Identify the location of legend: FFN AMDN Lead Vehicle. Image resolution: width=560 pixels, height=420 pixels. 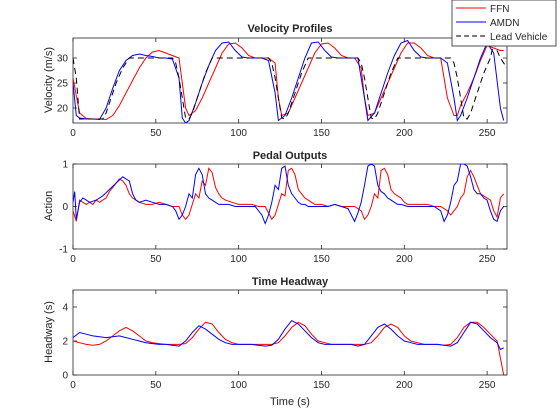
(504, 23).